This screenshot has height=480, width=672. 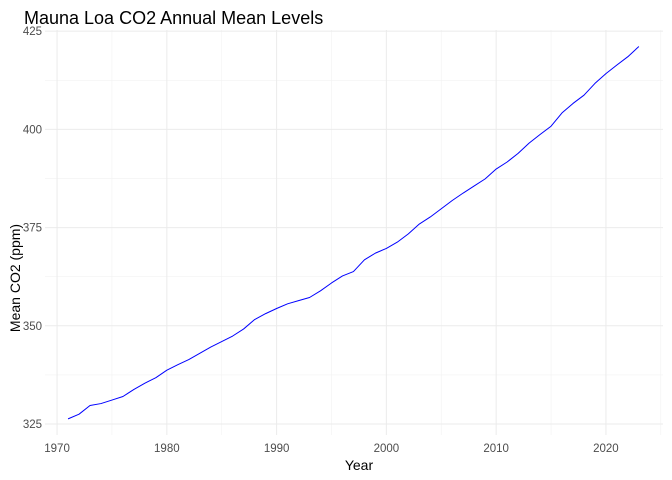 I want to click on x-tick-label: 2010, so click(x=496, y=449).